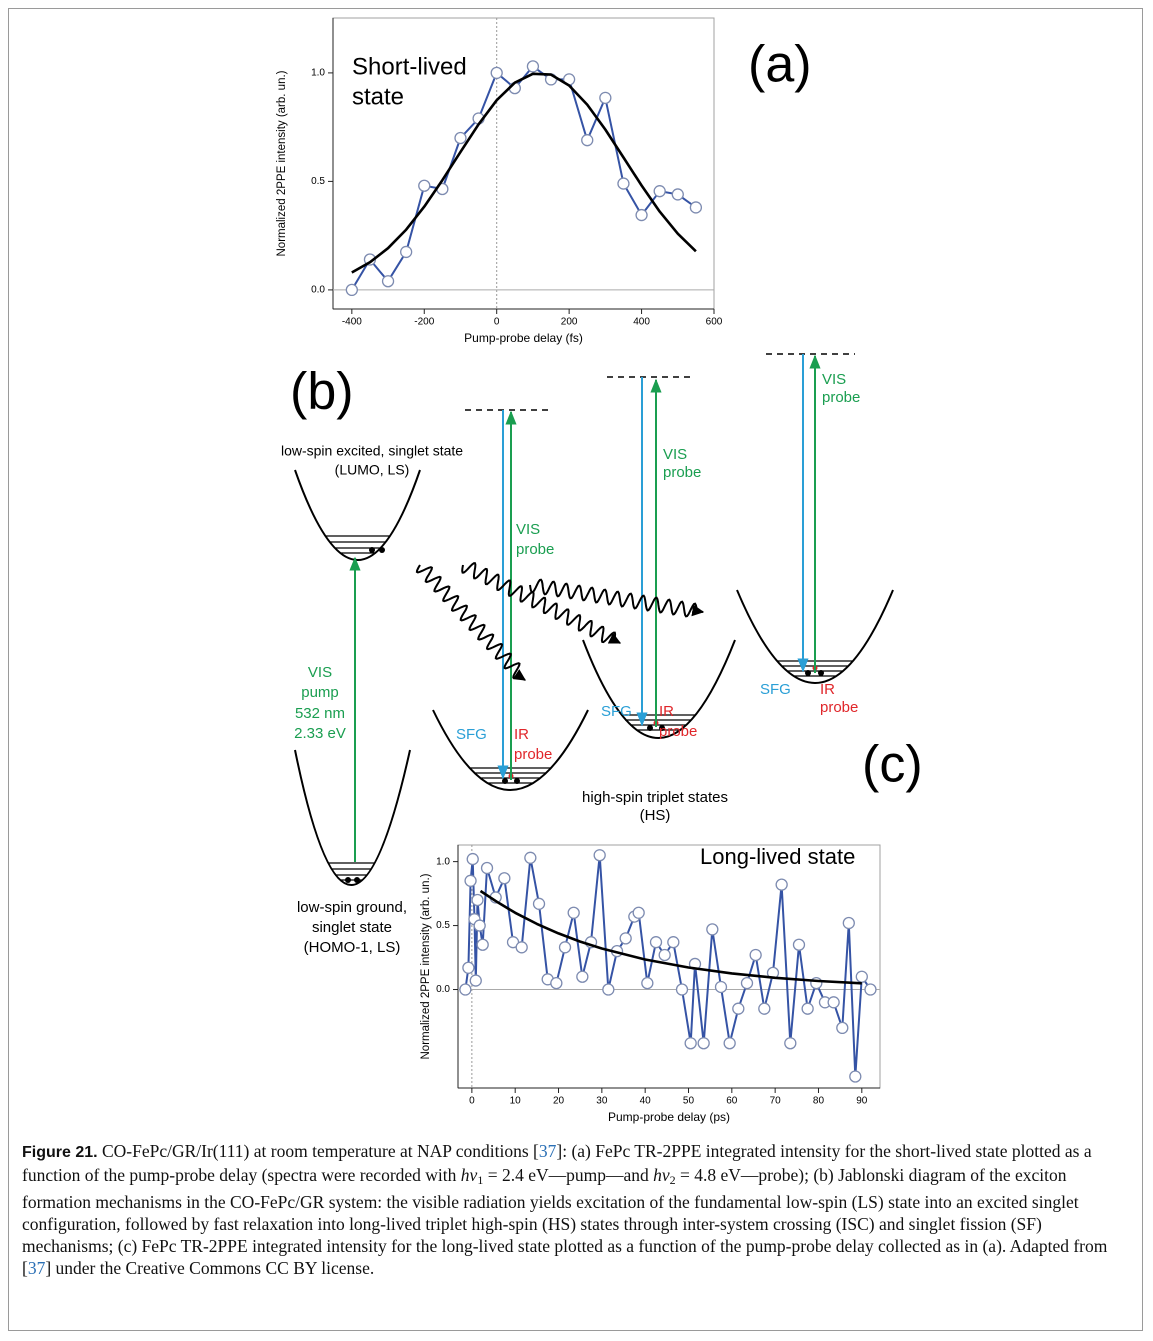 Image resolution: width=1153 pixels, height=1341 pixels. Describe the element at coordinates (892, 765) in the screenshot. I see `panel-label: (c)` at that location.